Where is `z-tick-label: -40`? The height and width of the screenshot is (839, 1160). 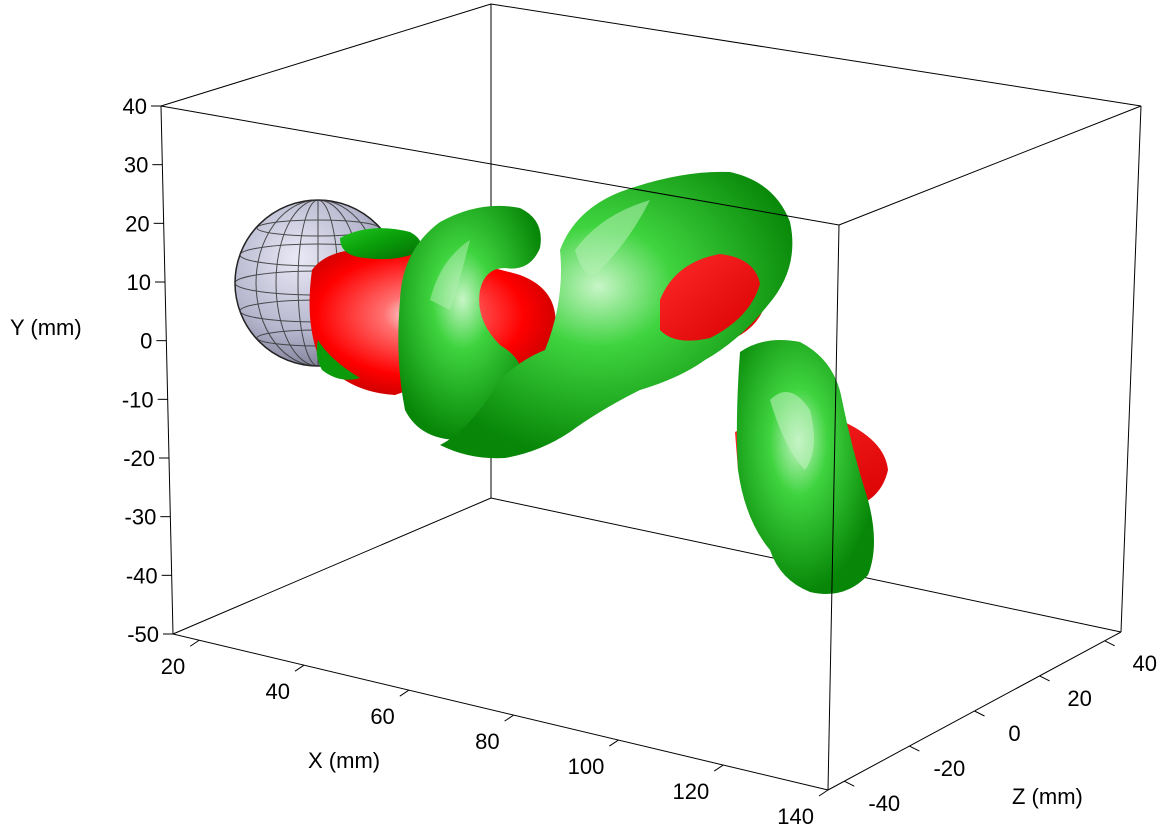 z-tick-label: -40 is located at coordinates (884, 803).